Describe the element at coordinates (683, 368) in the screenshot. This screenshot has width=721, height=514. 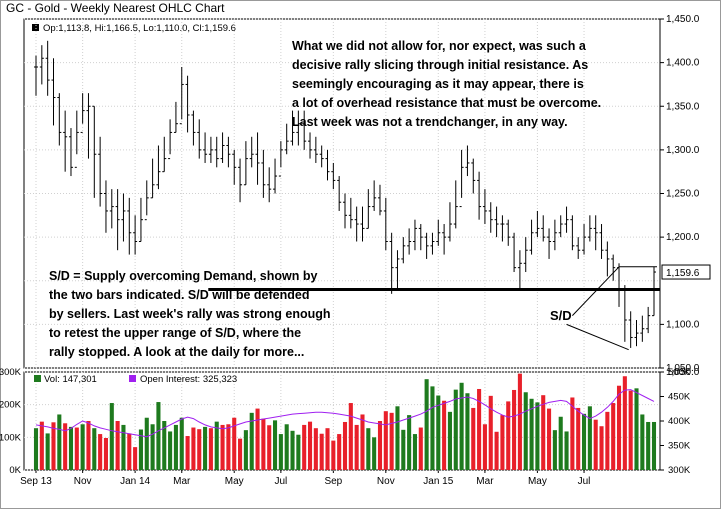
I see `y-tick-label: 1,050.0` at that location.